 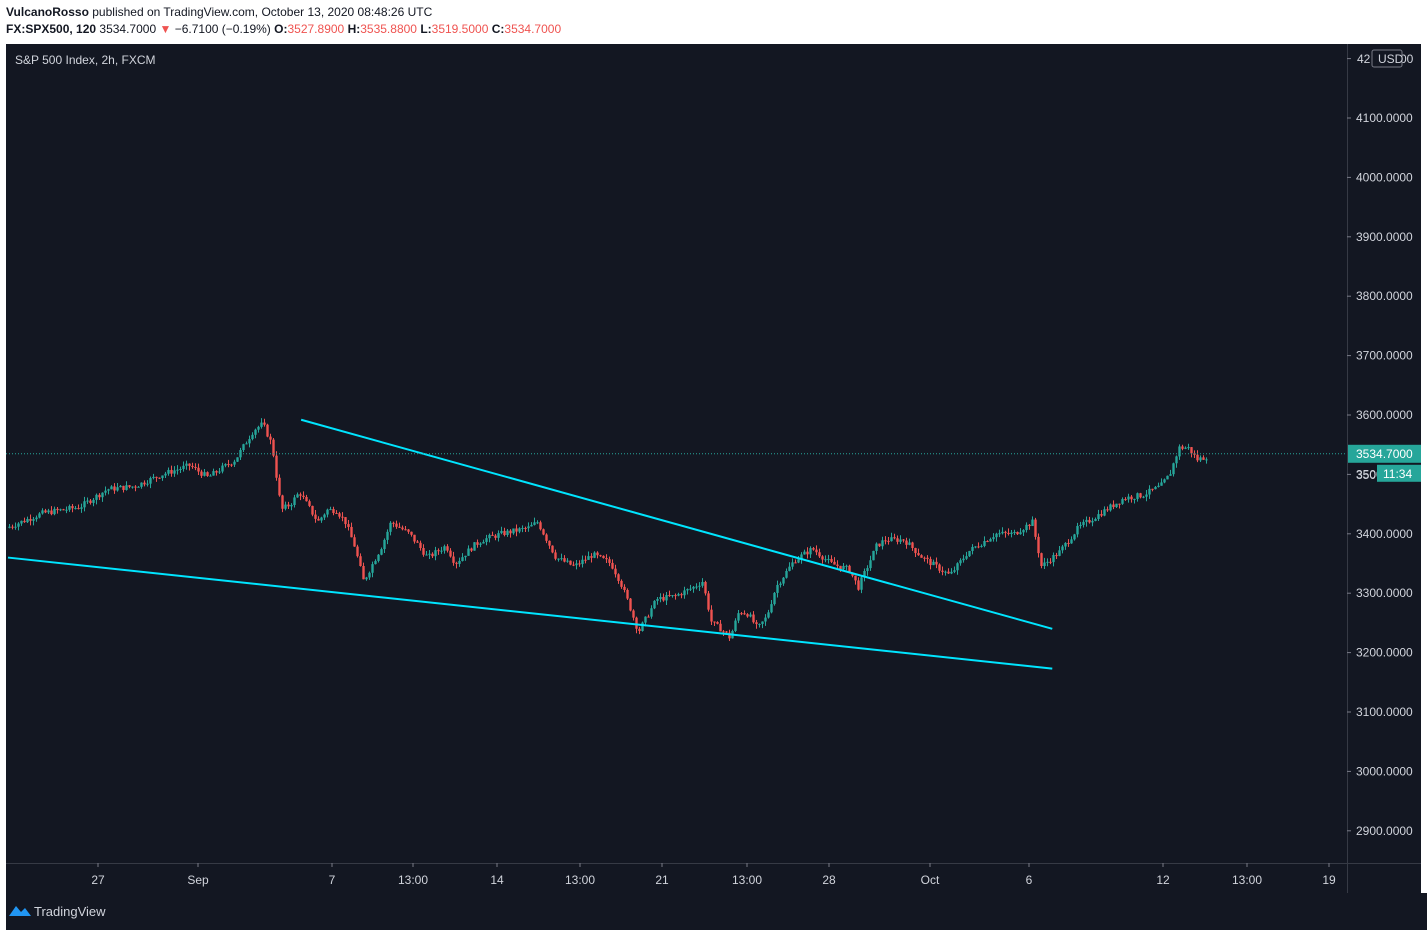 I want to click on trendline-upper, so click(x=676, y=524).